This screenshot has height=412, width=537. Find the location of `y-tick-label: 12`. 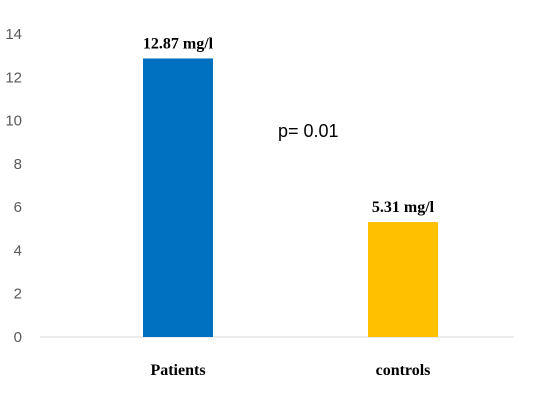

y-tick-label: 12 is located at coordinates (13, 77).